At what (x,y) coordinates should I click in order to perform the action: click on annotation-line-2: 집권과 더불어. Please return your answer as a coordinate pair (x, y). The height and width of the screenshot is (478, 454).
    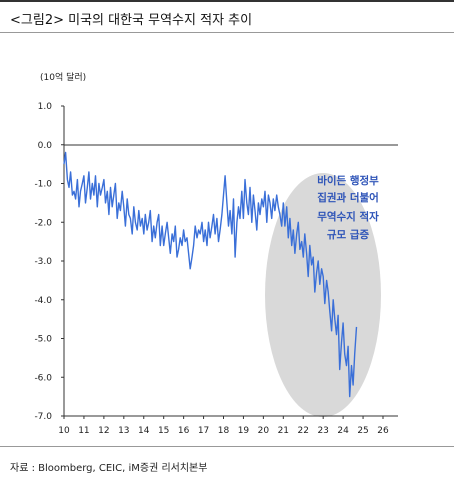
    Looking at the image, I should click on (348, 197).